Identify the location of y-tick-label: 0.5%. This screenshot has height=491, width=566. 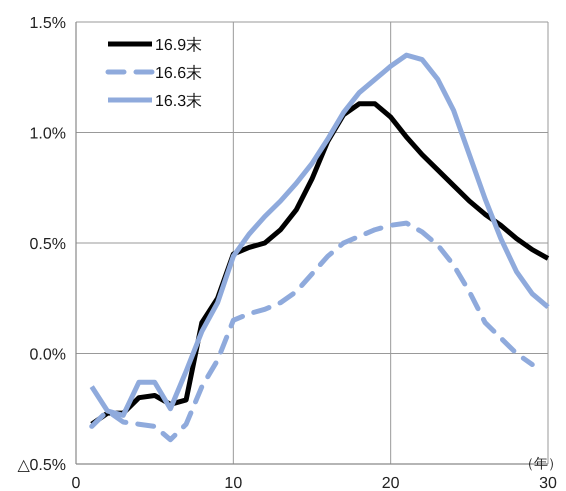
(48, 244).